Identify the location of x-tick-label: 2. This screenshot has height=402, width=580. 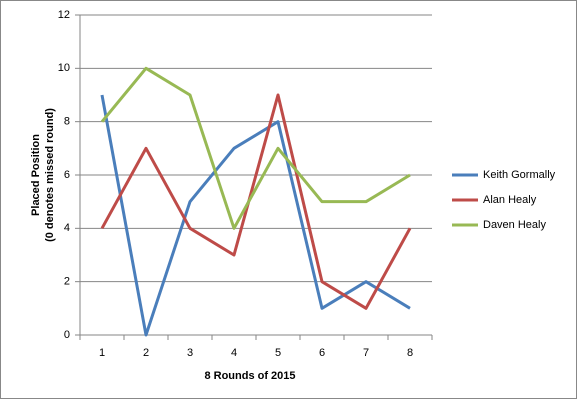
(146, 353).